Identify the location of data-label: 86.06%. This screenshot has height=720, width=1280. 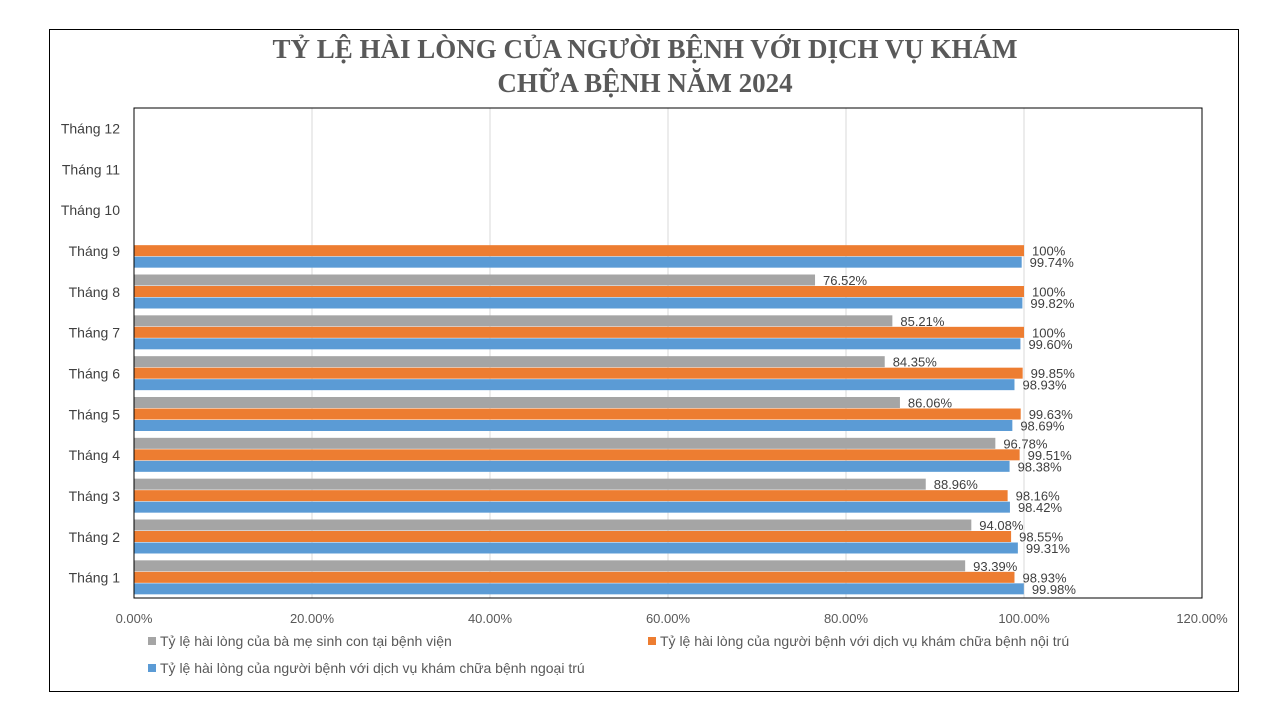
(930, 403).